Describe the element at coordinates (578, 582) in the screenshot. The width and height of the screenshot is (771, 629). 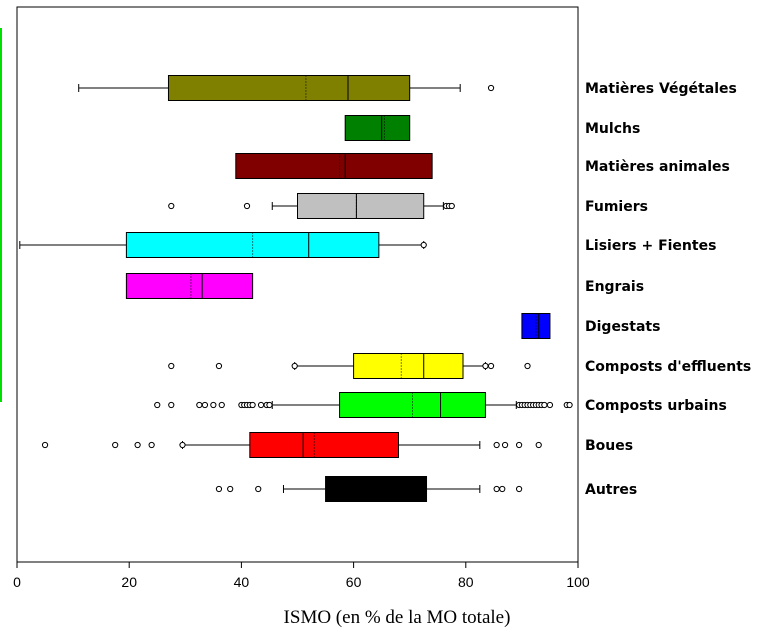
I see `x-tick-label-5: 100` at that location.